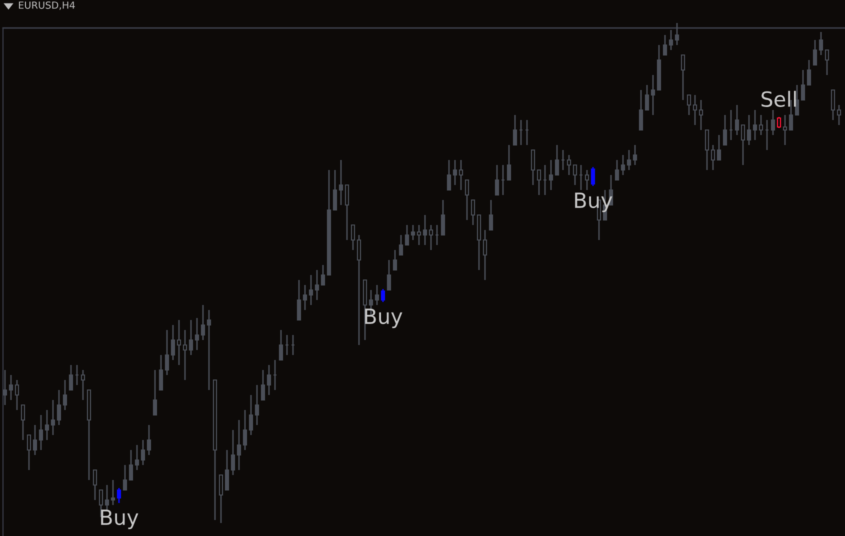  Describe the element at coordinates (46, 5) in the screenshot. I see `chart-title: EURUSD,H4` at that location.